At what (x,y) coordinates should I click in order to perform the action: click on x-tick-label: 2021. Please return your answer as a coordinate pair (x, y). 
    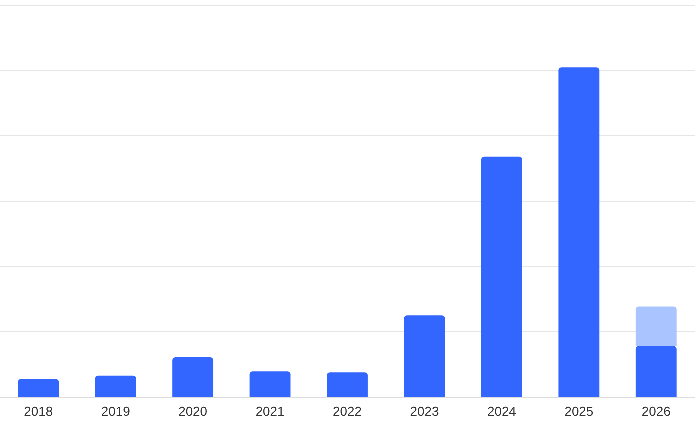
    Looking at the image, I should click on (270, 411).